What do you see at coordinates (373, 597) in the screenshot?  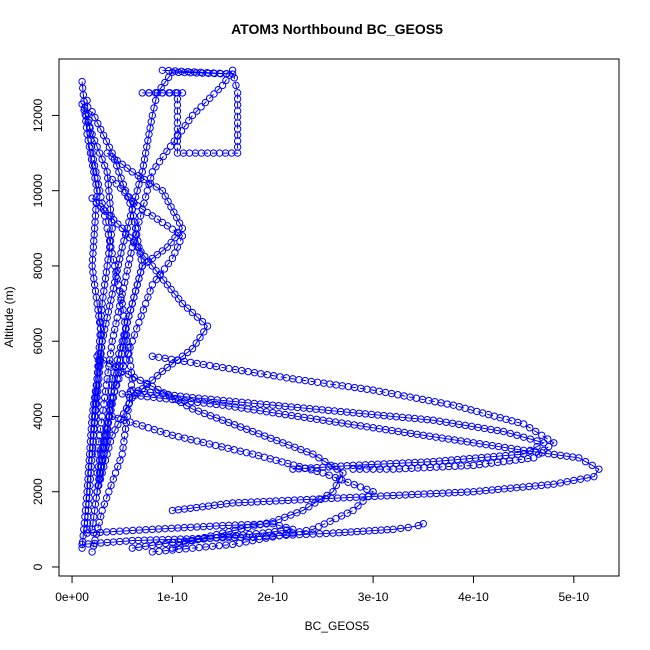 I see `x-tick-label: 3e-10` at bounding box center [373, 597].